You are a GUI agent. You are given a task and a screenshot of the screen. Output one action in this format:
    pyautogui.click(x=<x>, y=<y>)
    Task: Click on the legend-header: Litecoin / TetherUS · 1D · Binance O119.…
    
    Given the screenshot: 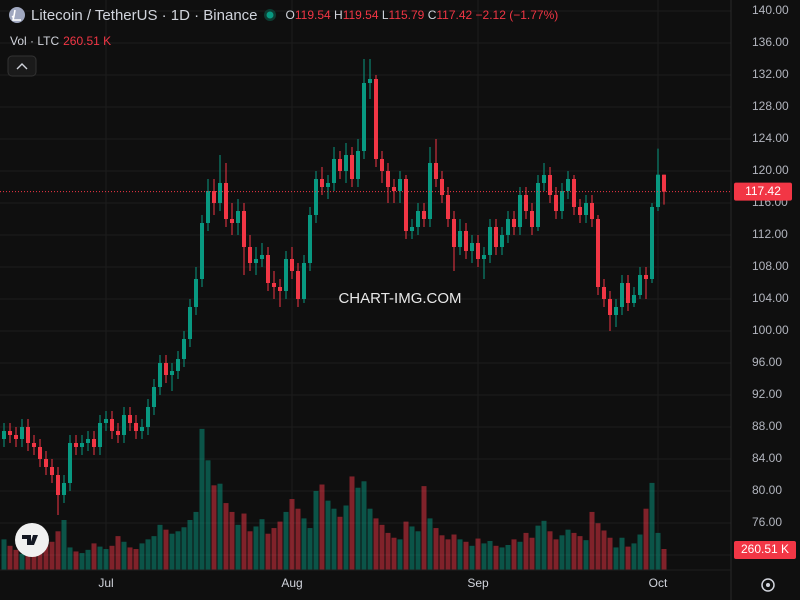 What is the action you would take?
    pyautogui.click(x=283, y=15)
    